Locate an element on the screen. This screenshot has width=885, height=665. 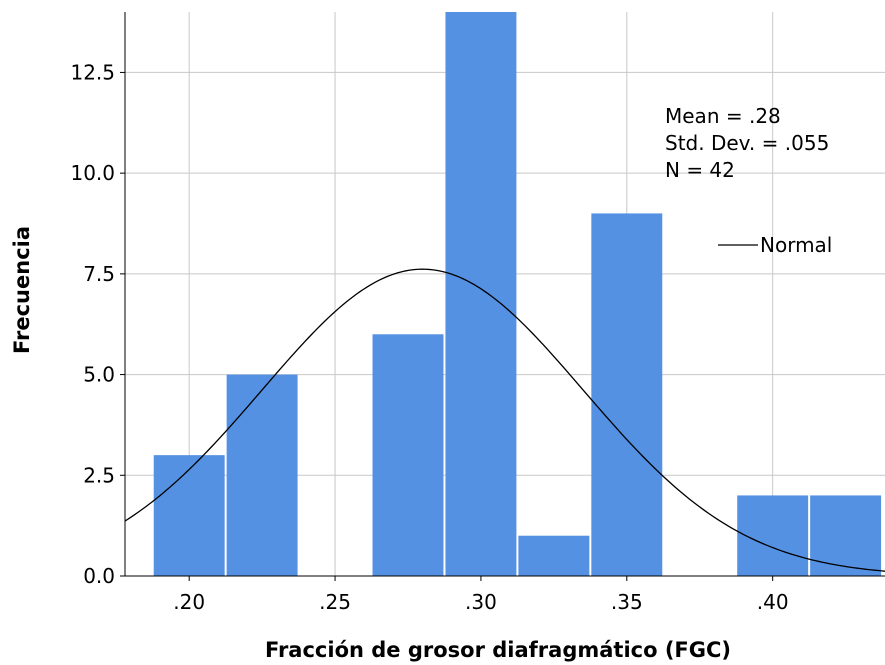
stats-std-dev: Std. Dev. = .055 is located at coordinates (747, 143).